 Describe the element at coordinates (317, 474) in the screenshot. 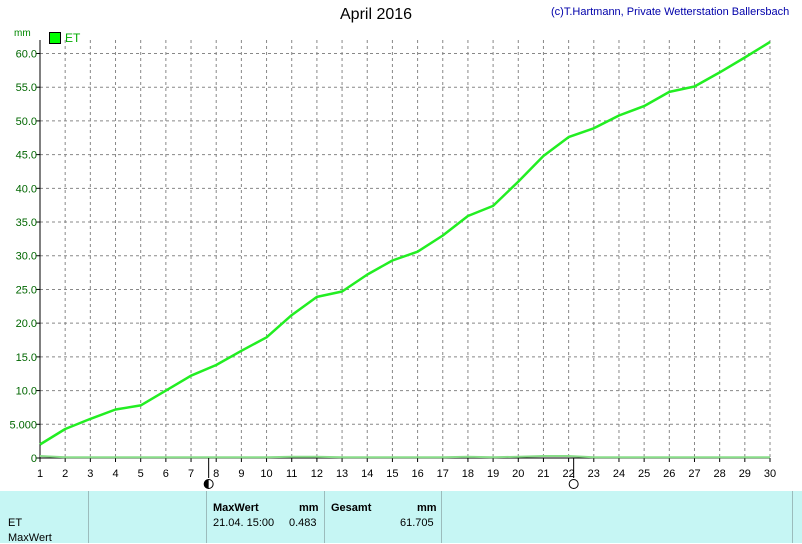

I see `x-tick-label: 12` at that location.